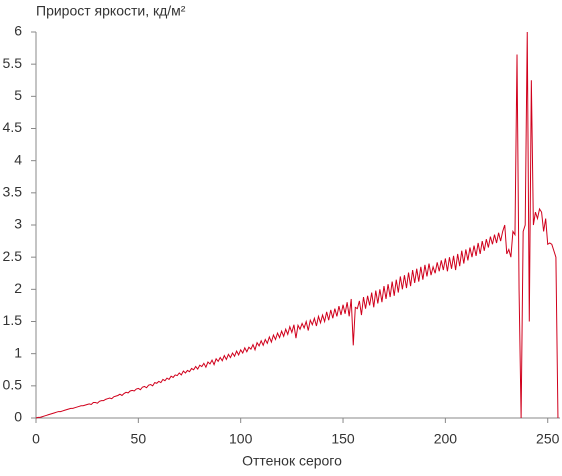  What do you see at coordinates (18, 352) in the screenshot?
I see `y-tick-label: 1` at bounding box center [18, 352].